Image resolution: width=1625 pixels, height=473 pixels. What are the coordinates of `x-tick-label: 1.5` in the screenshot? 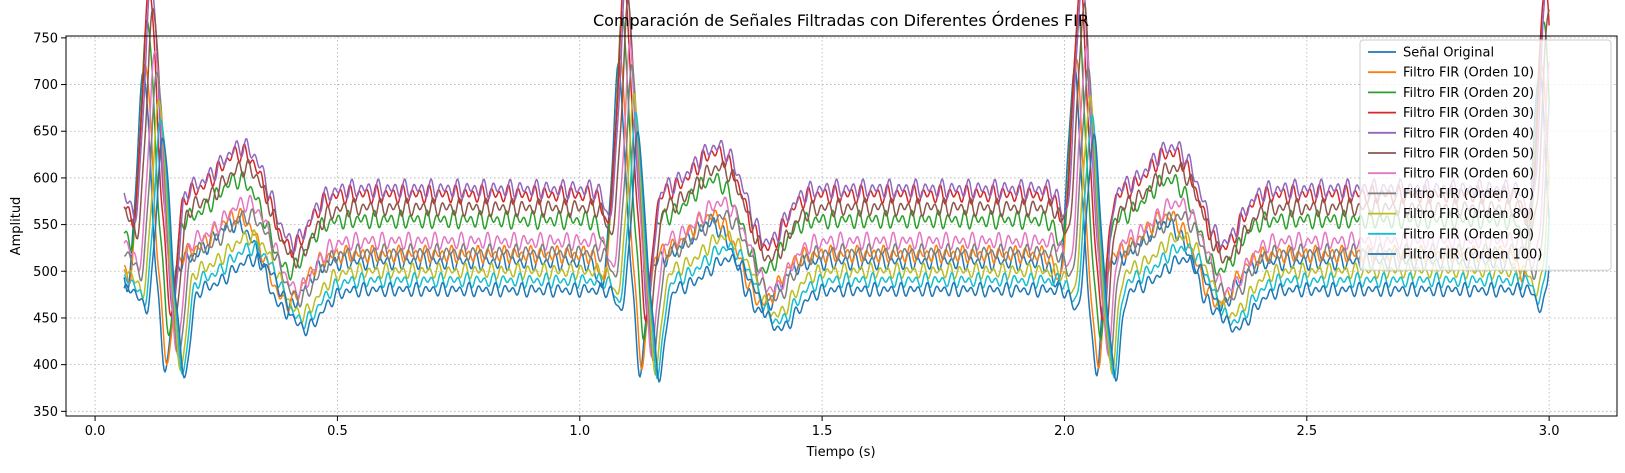 It's located at (822, 431).